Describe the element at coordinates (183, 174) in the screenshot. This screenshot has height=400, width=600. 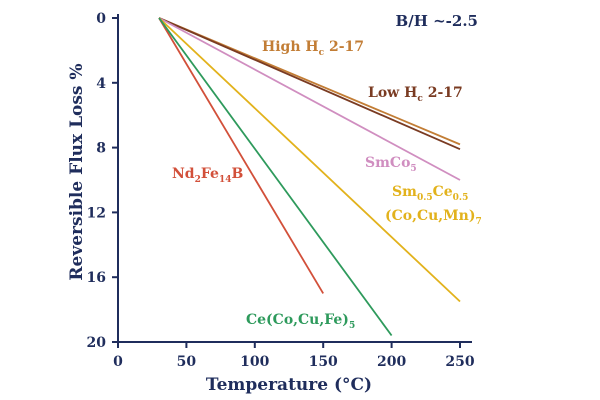
I see `label-part: Nd` at that location.